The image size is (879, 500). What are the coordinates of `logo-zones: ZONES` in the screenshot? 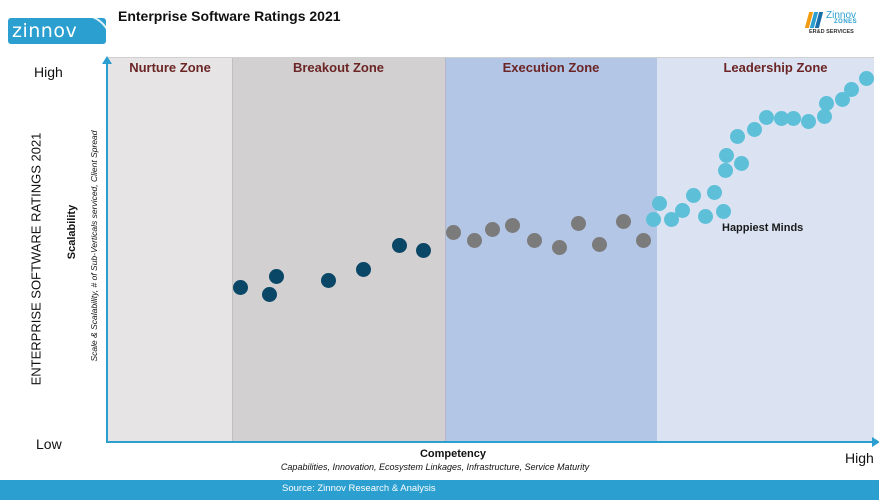 It's located at (846, 22).